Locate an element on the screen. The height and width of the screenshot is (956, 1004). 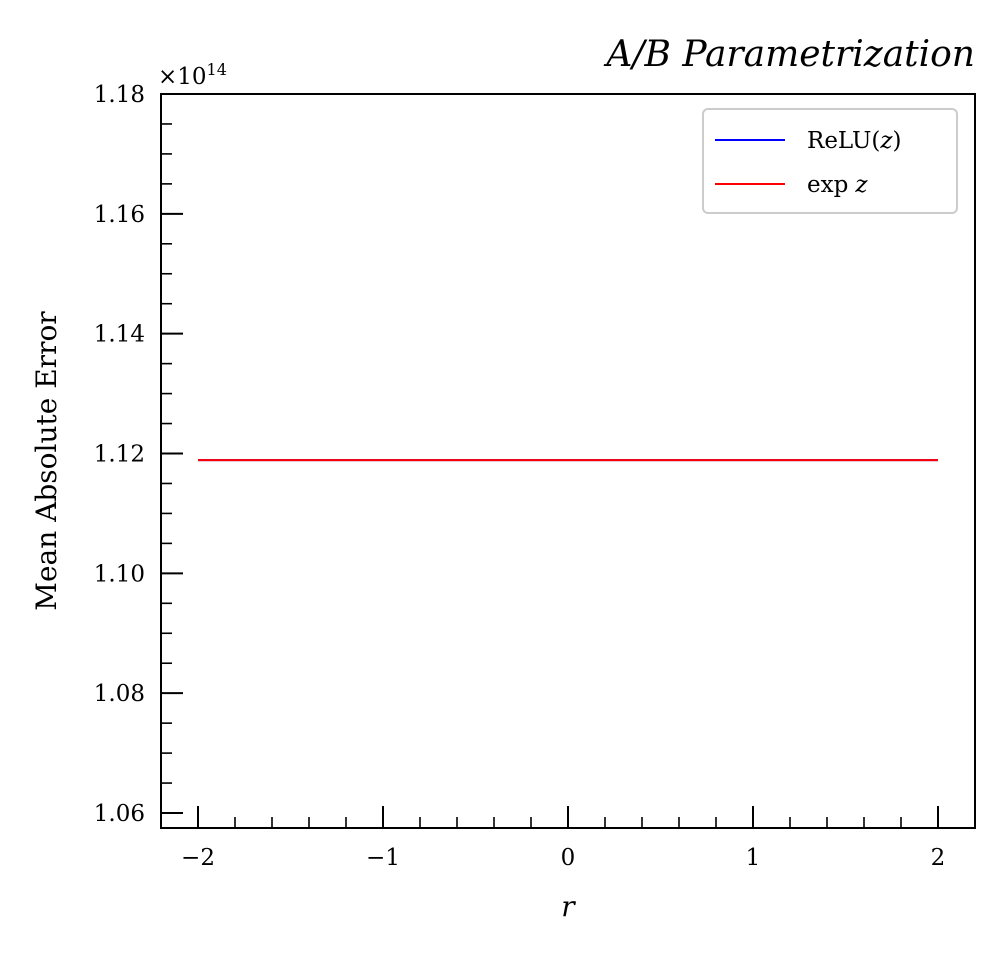
x-tick-label: −2 is located at coordinates (198, 858).